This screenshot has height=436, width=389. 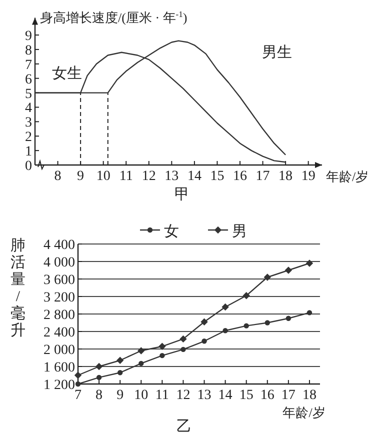 What do you see at coordinates (114, 17) in the screenshot?
I see `y-axis-title: 身高增长速度/(厘米 · 年$^{-1}$)` at bounding box center [114, 17].